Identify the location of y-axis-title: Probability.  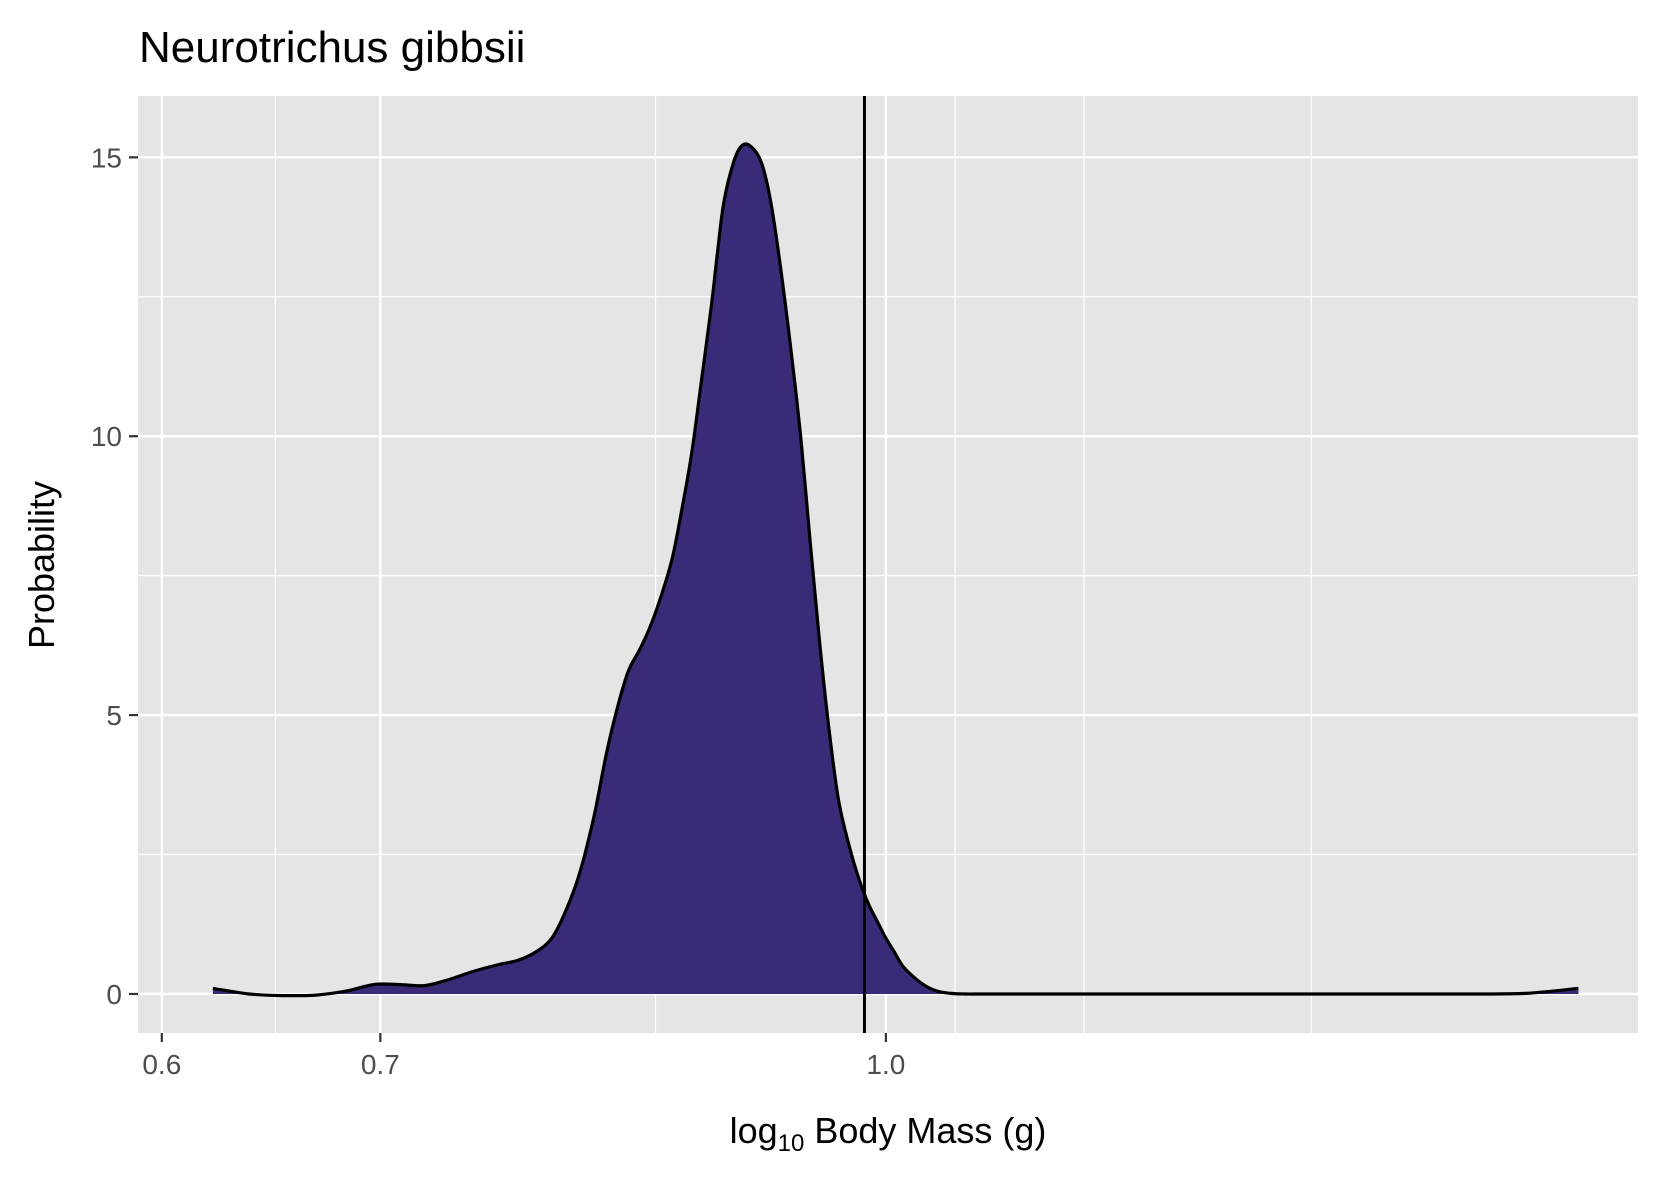
(41, 565).